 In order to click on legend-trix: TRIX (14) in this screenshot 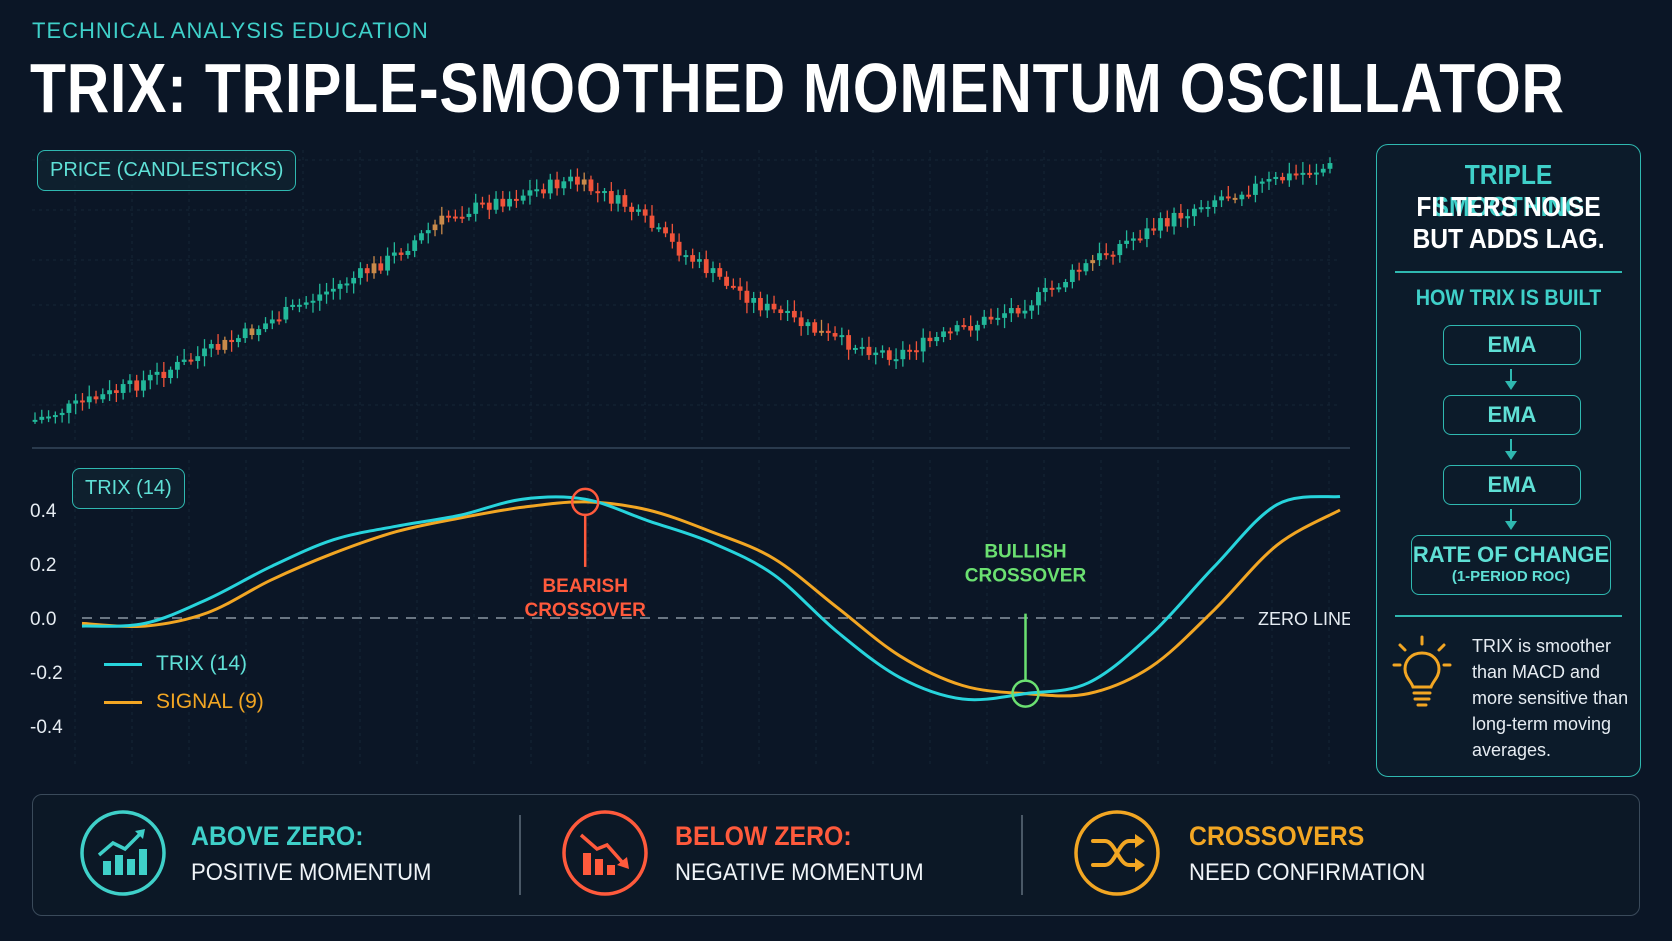, I will do `click(175, 664)`.